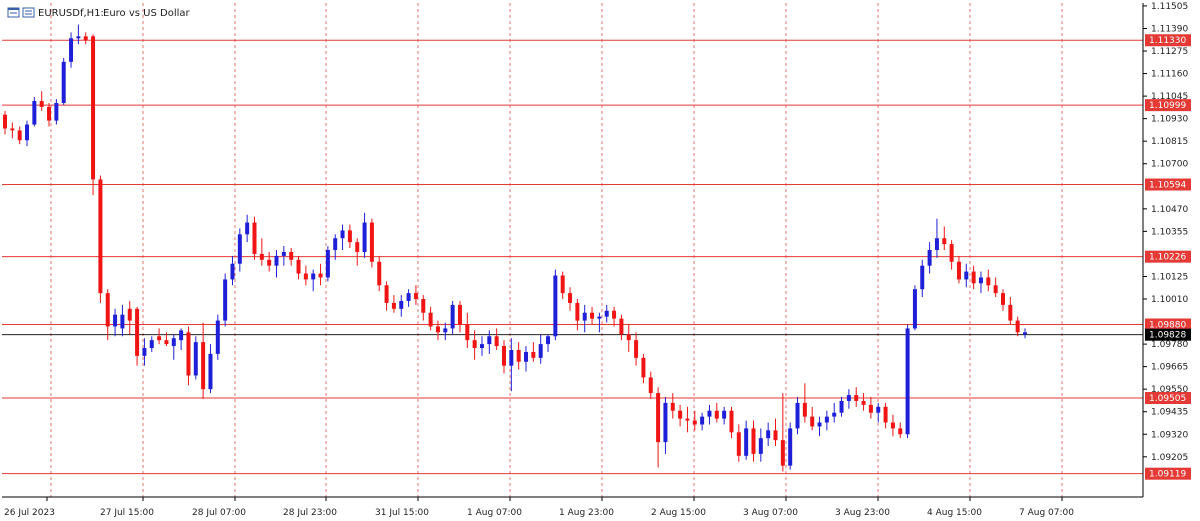  Describe the element at coordinates (1169, 390) in the screenshot. I see `y-tick-label: 1.09550` at that location.